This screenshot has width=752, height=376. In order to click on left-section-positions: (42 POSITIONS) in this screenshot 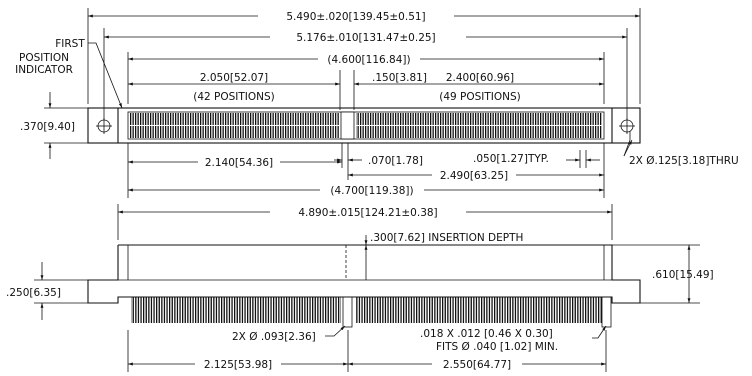, I will do `click(234, 97)`.